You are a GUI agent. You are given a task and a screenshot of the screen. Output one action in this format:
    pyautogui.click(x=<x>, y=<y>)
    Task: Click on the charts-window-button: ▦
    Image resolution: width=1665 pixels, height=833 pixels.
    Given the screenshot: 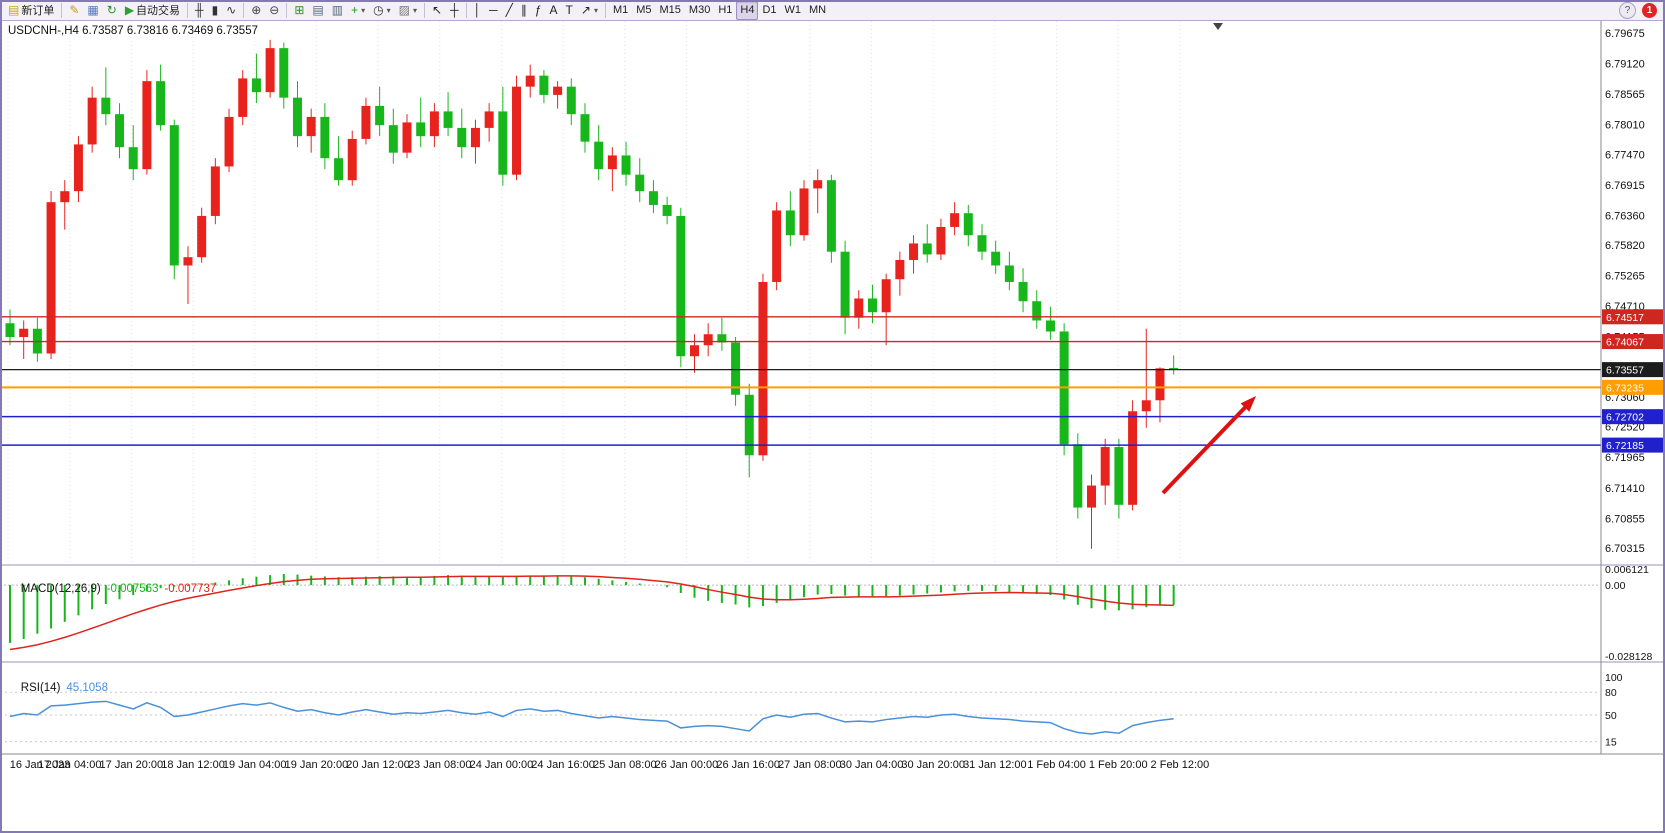 What is the action you would take?
    pyautogui.click(x=92, y=10)
    